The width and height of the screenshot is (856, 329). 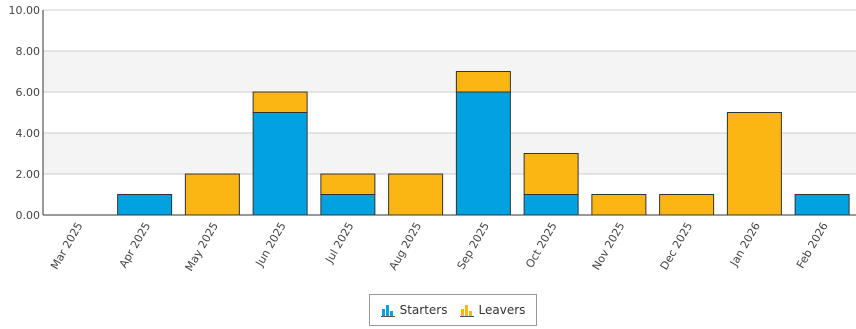 I want to click on y-tick-label: 0.00, so click(x=28, y=215).